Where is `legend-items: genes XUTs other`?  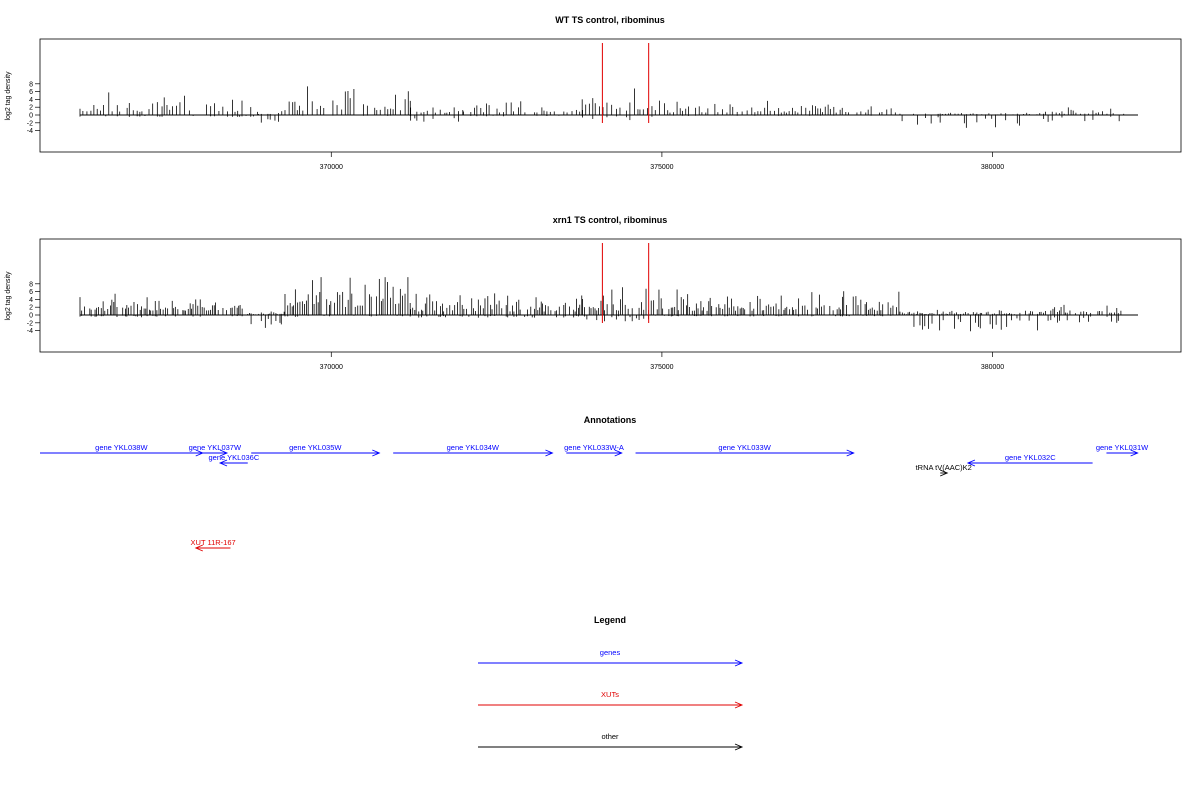 legend-items: genes XUTs other is located at coordinates (611, 699).